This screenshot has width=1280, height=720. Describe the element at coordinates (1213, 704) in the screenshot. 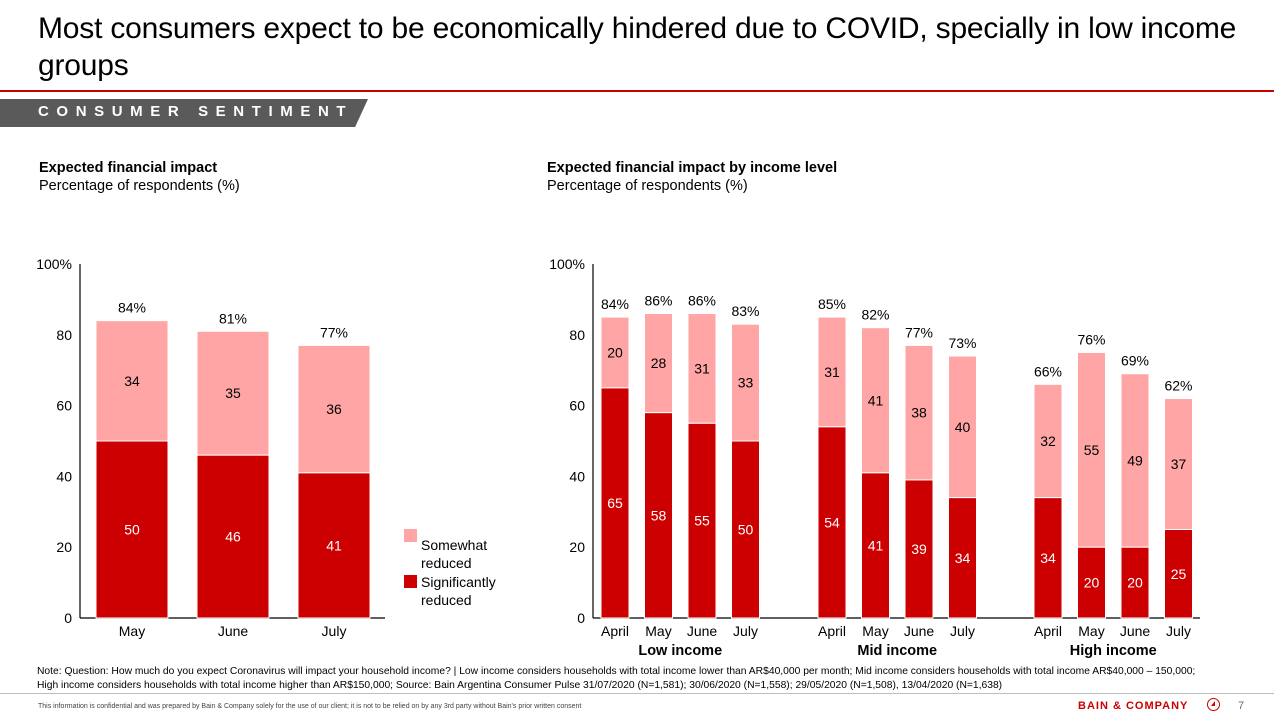

I see `bain-logo-icon` at that location.